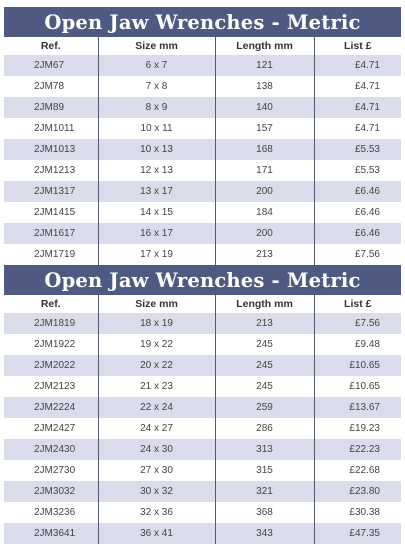 The image size is (405, 544). Describe the element at coordinates (357, 149) in the screenshot. I see `price-cell: £5.53` at that location.